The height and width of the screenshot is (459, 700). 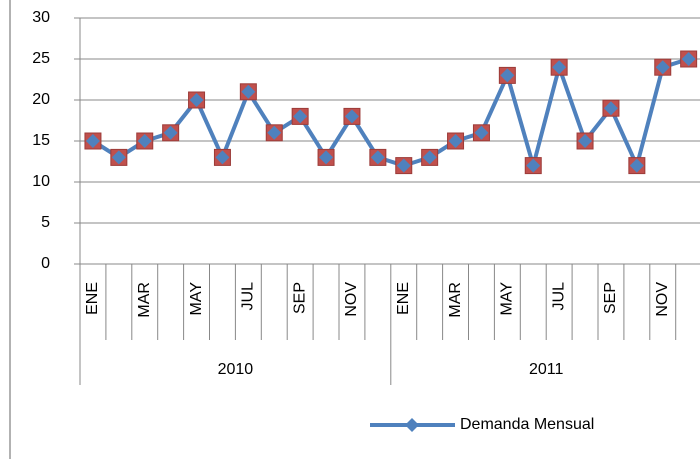 I want to click on y-tick-label: 0, so click(x=45, y=263).